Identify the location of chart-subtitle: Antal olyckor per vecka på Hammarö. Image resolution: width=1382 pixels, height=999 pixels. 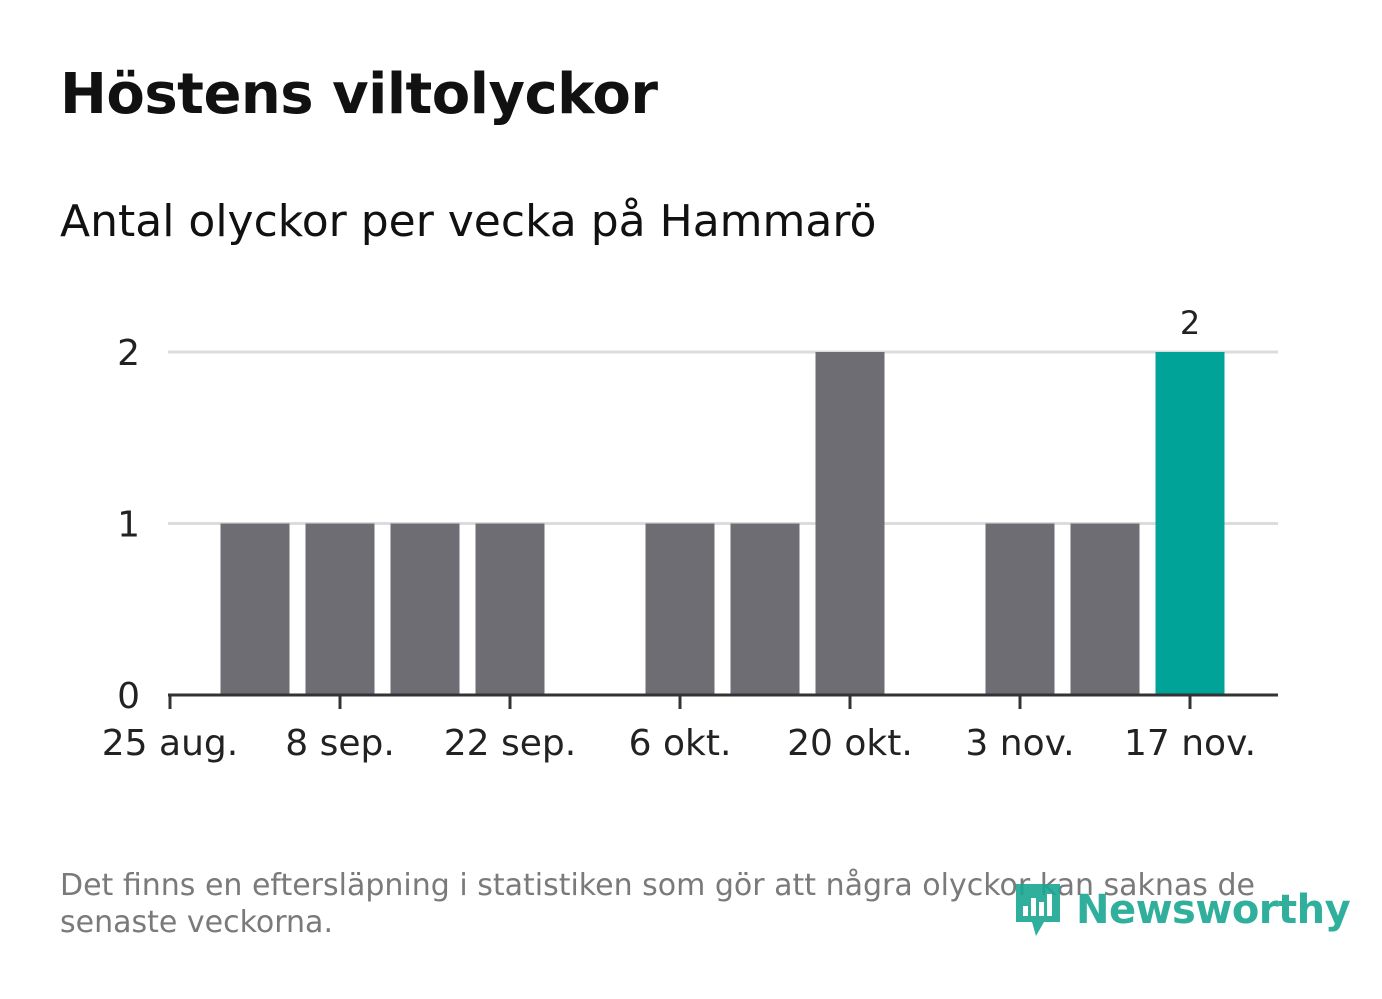
(468, 221).